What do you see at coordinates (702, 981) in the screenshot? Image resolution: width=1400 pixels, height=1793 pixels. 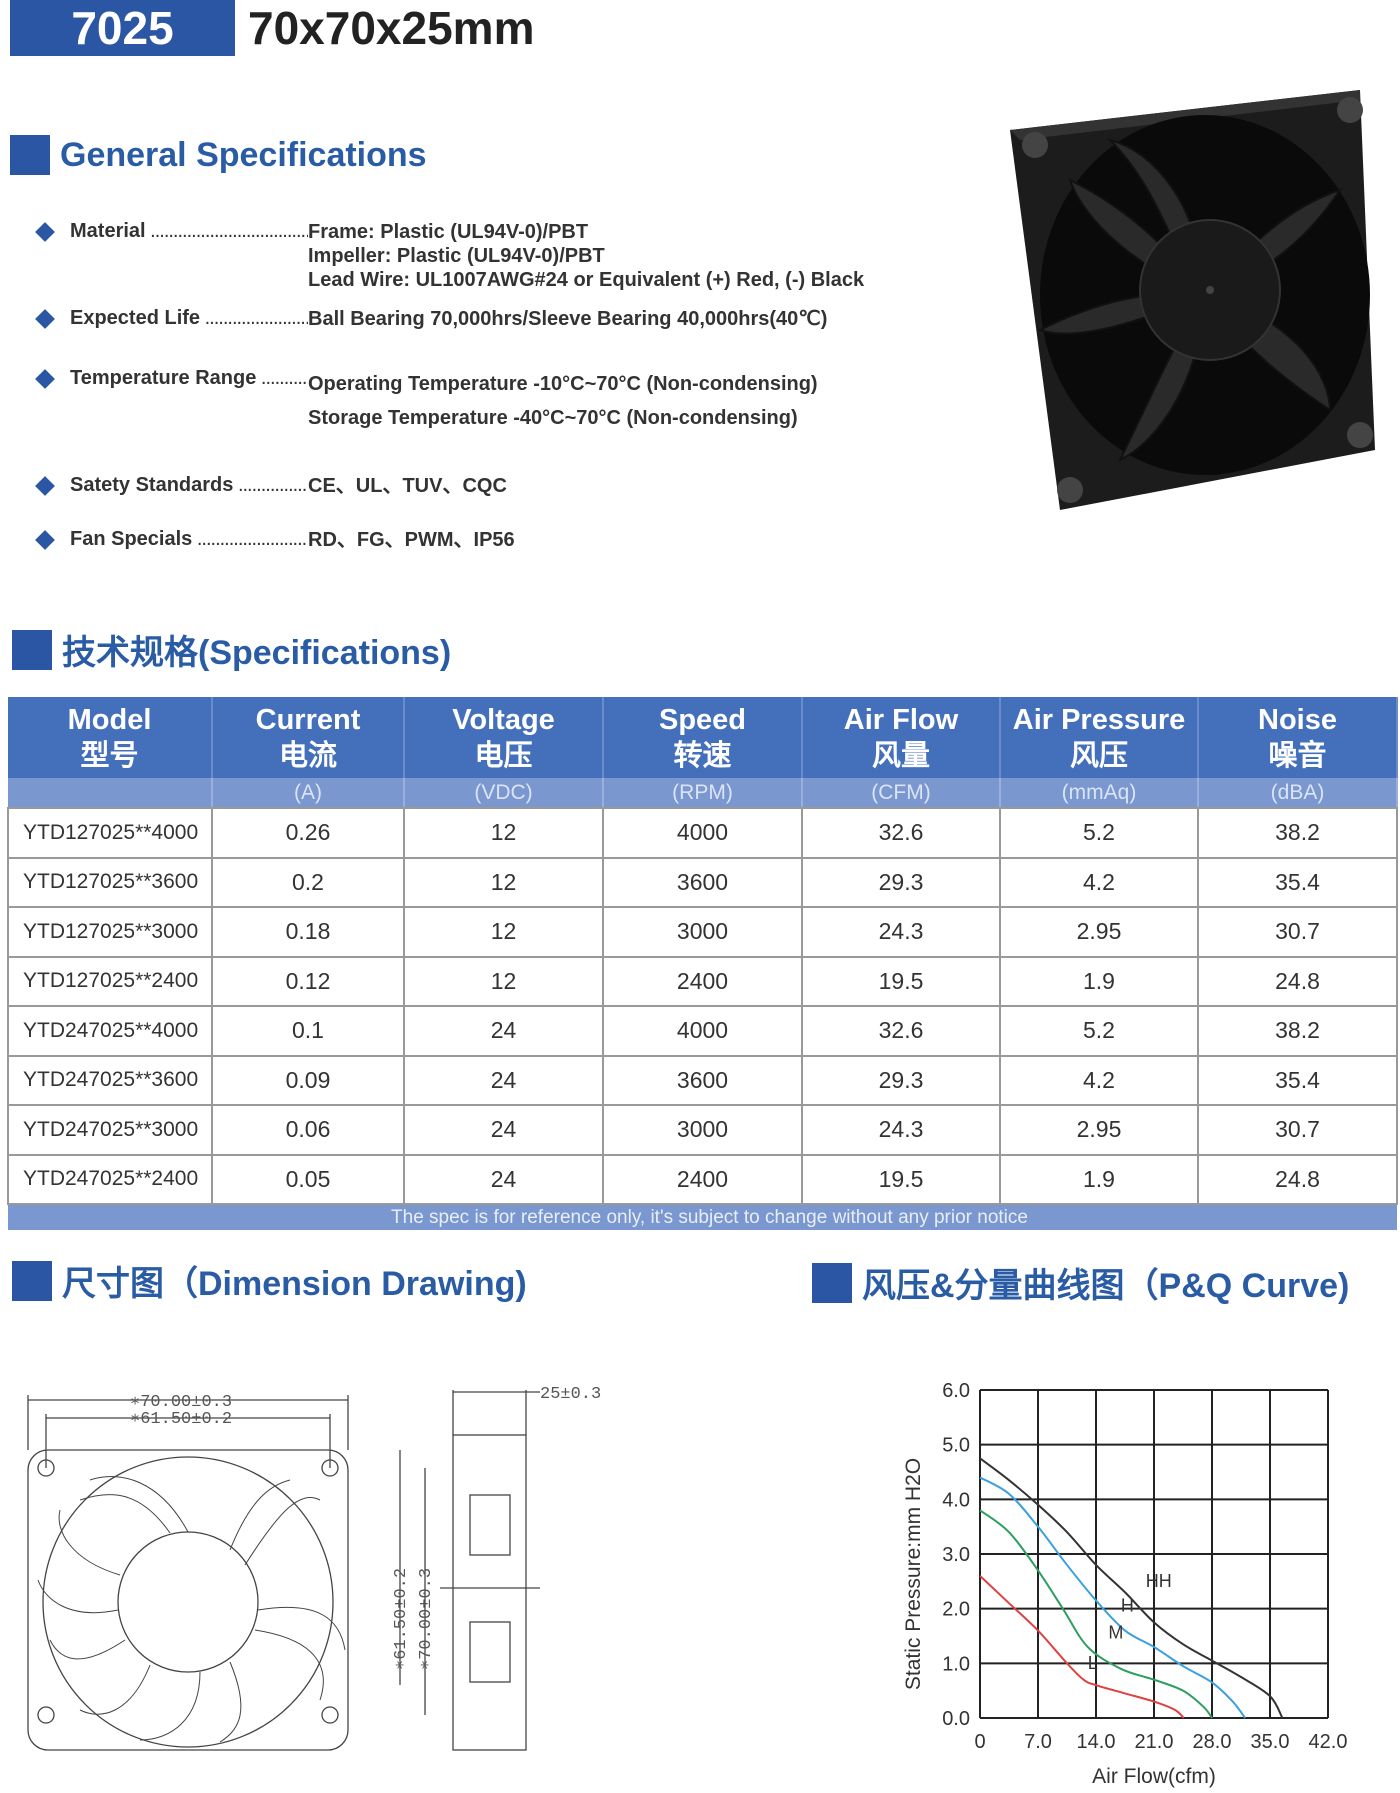 I see `table-row: YTD127025**2400 0.12 12 2400 19.5 1.9 24.8` at bounding box center [702, 981].